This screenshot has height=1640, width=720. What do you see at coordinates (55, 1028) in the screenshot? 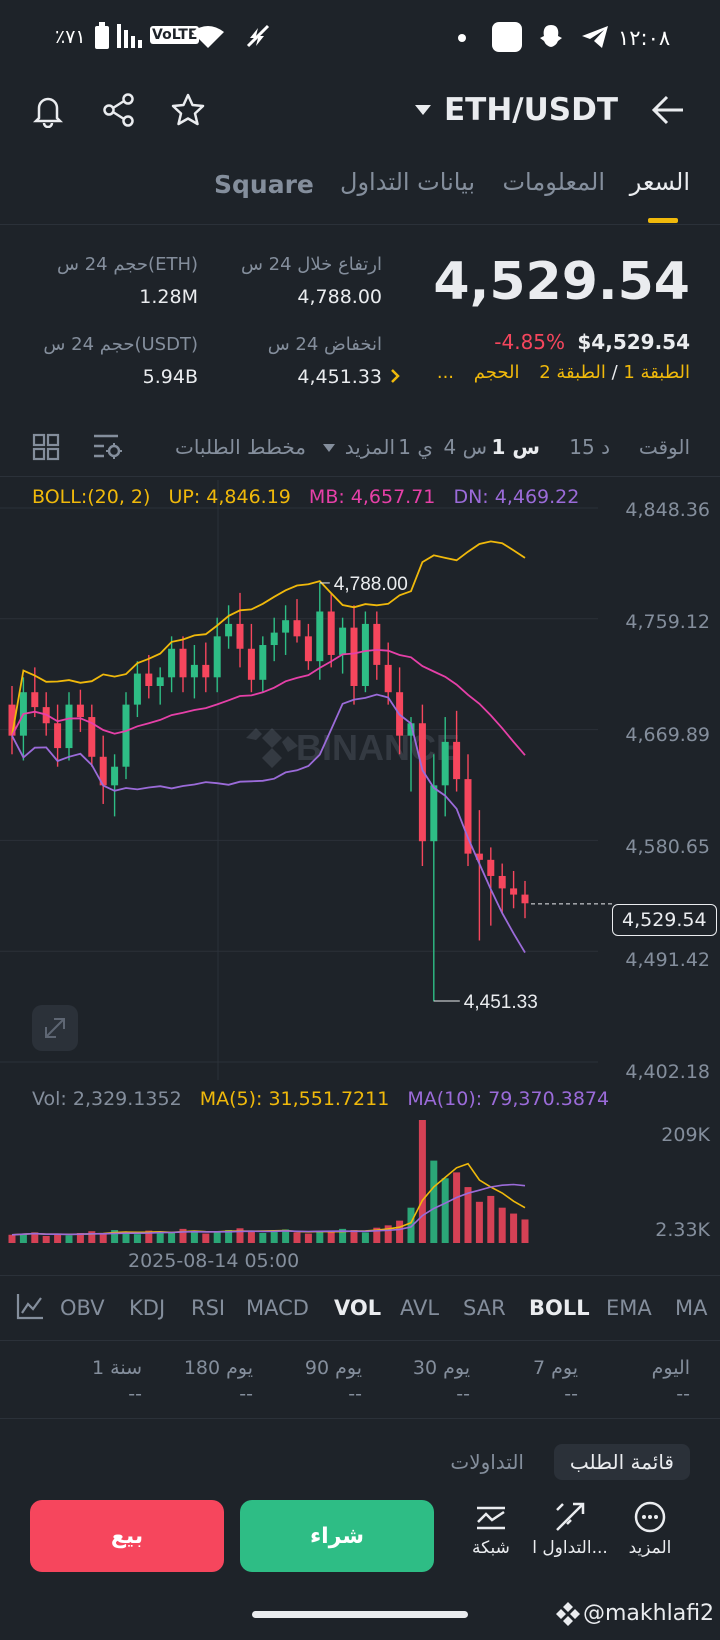
I see `expand-chart-button` at bounding box center [55, 1028].